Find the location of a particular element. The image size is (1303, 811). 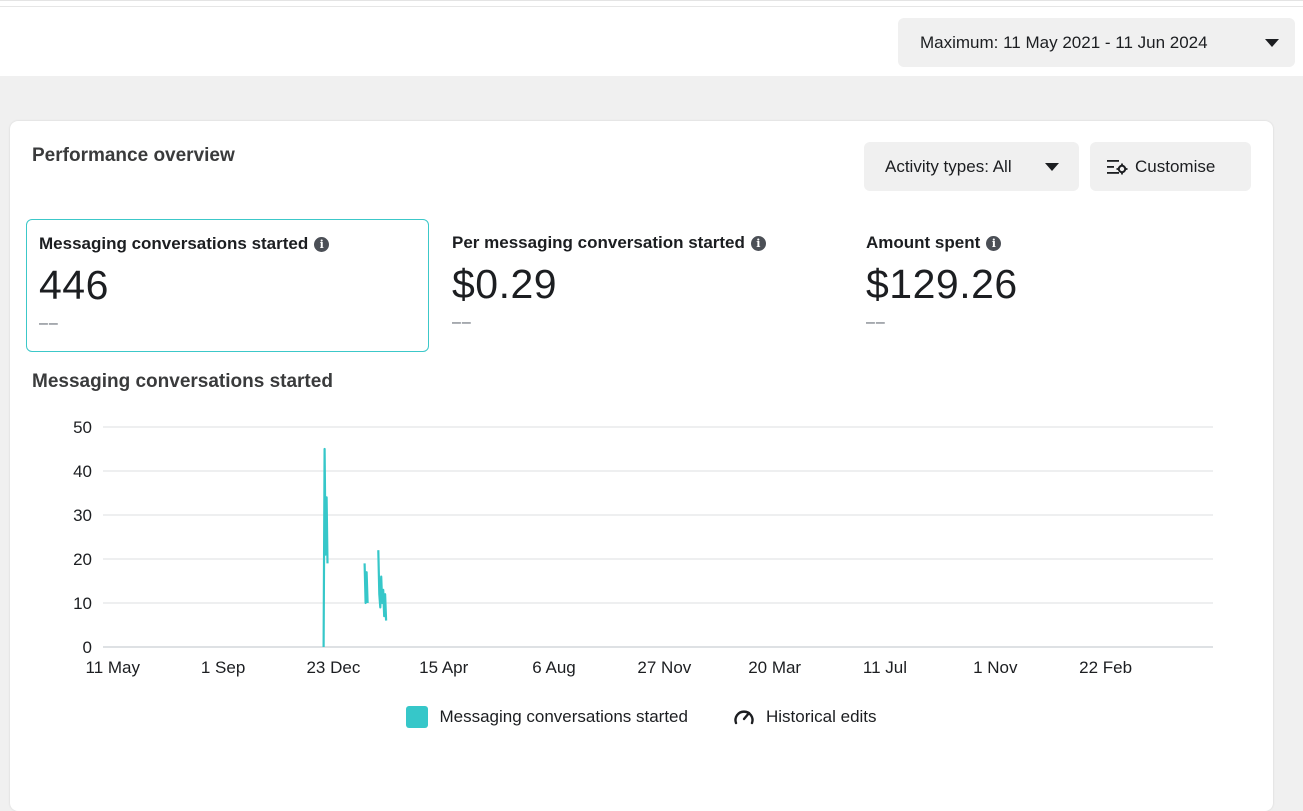

metric-value: 446 is located at coordinates (74, 285).